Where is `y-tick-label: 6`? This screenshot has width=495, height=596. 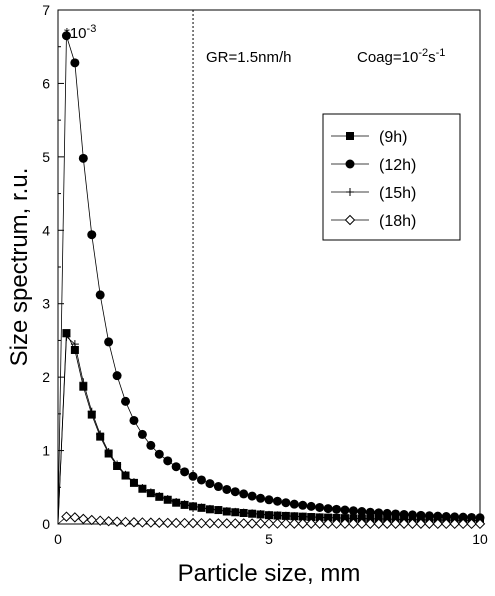 y-tick-label: 6 is located at coordinates (46, 83).